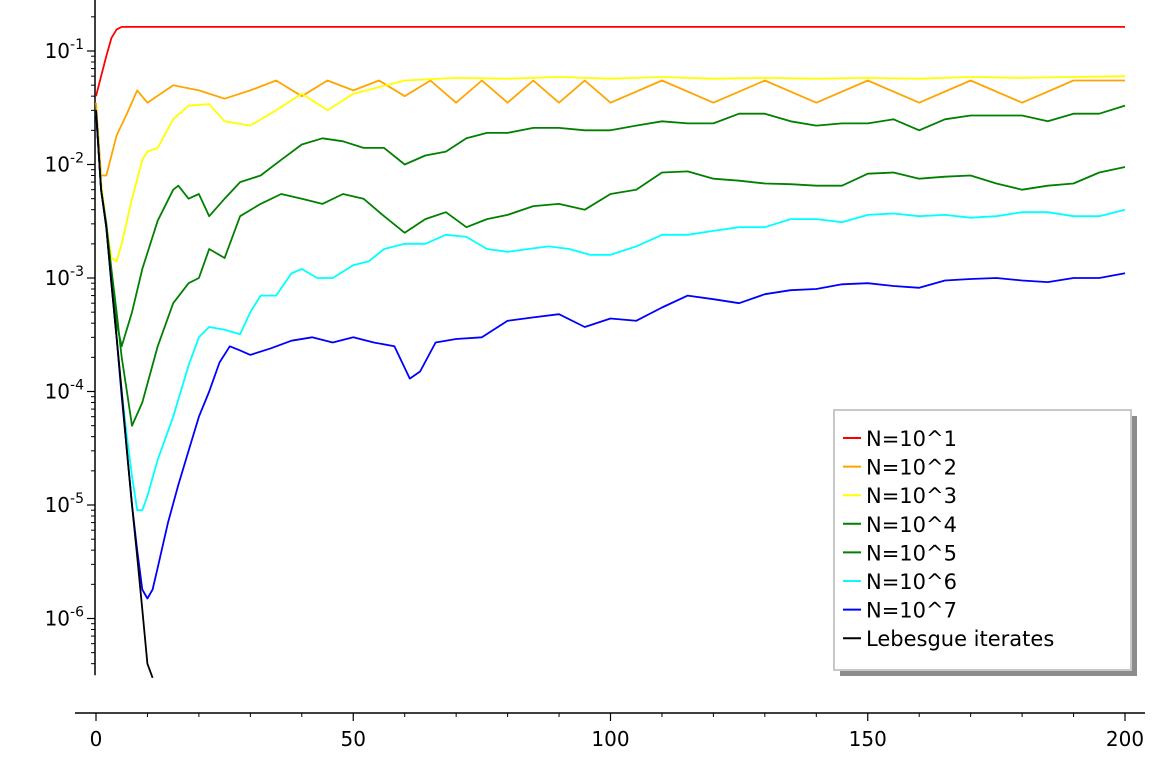 Image resolution: width=1171 pixels, height=780 pixels. Describe the element at coordinates (77, 272) in the screenshot. I see `y-tick-exponent: -3` at that location.